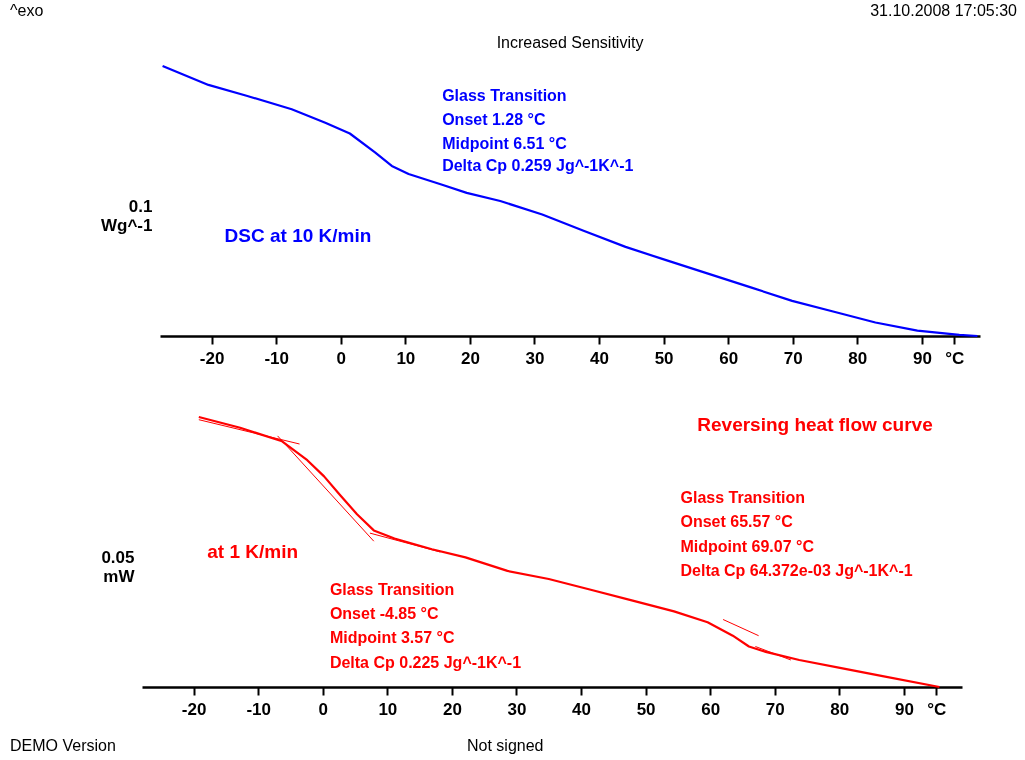 This screenshot has width=1025, height=760. Describe the element at coordinates (392, 638) in the screenshot. I see `annotation: Midpoint 3.57 °C` at that location.